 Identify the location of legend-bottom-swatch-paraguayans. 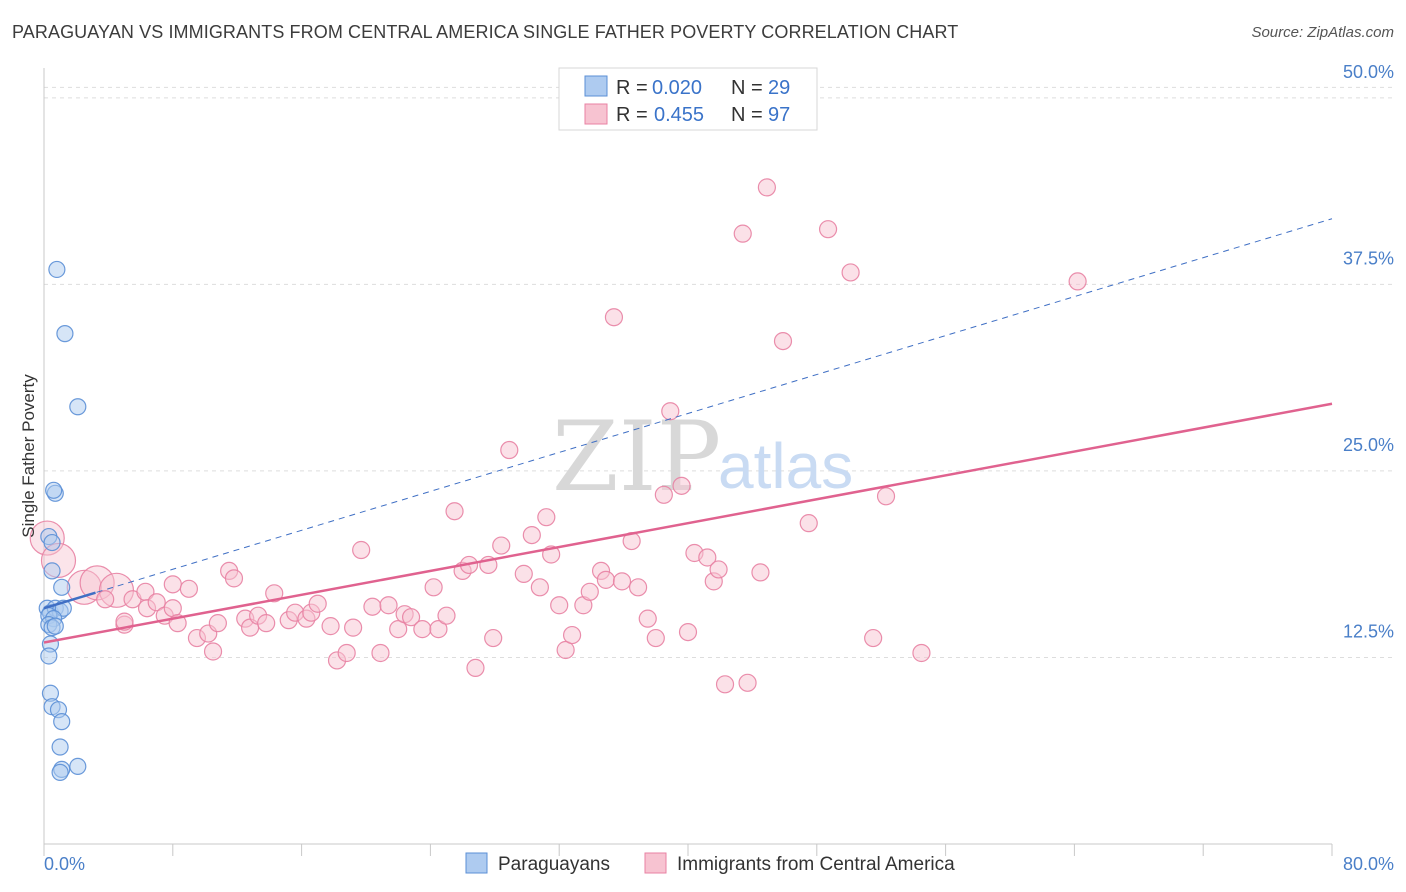
(476, 863).